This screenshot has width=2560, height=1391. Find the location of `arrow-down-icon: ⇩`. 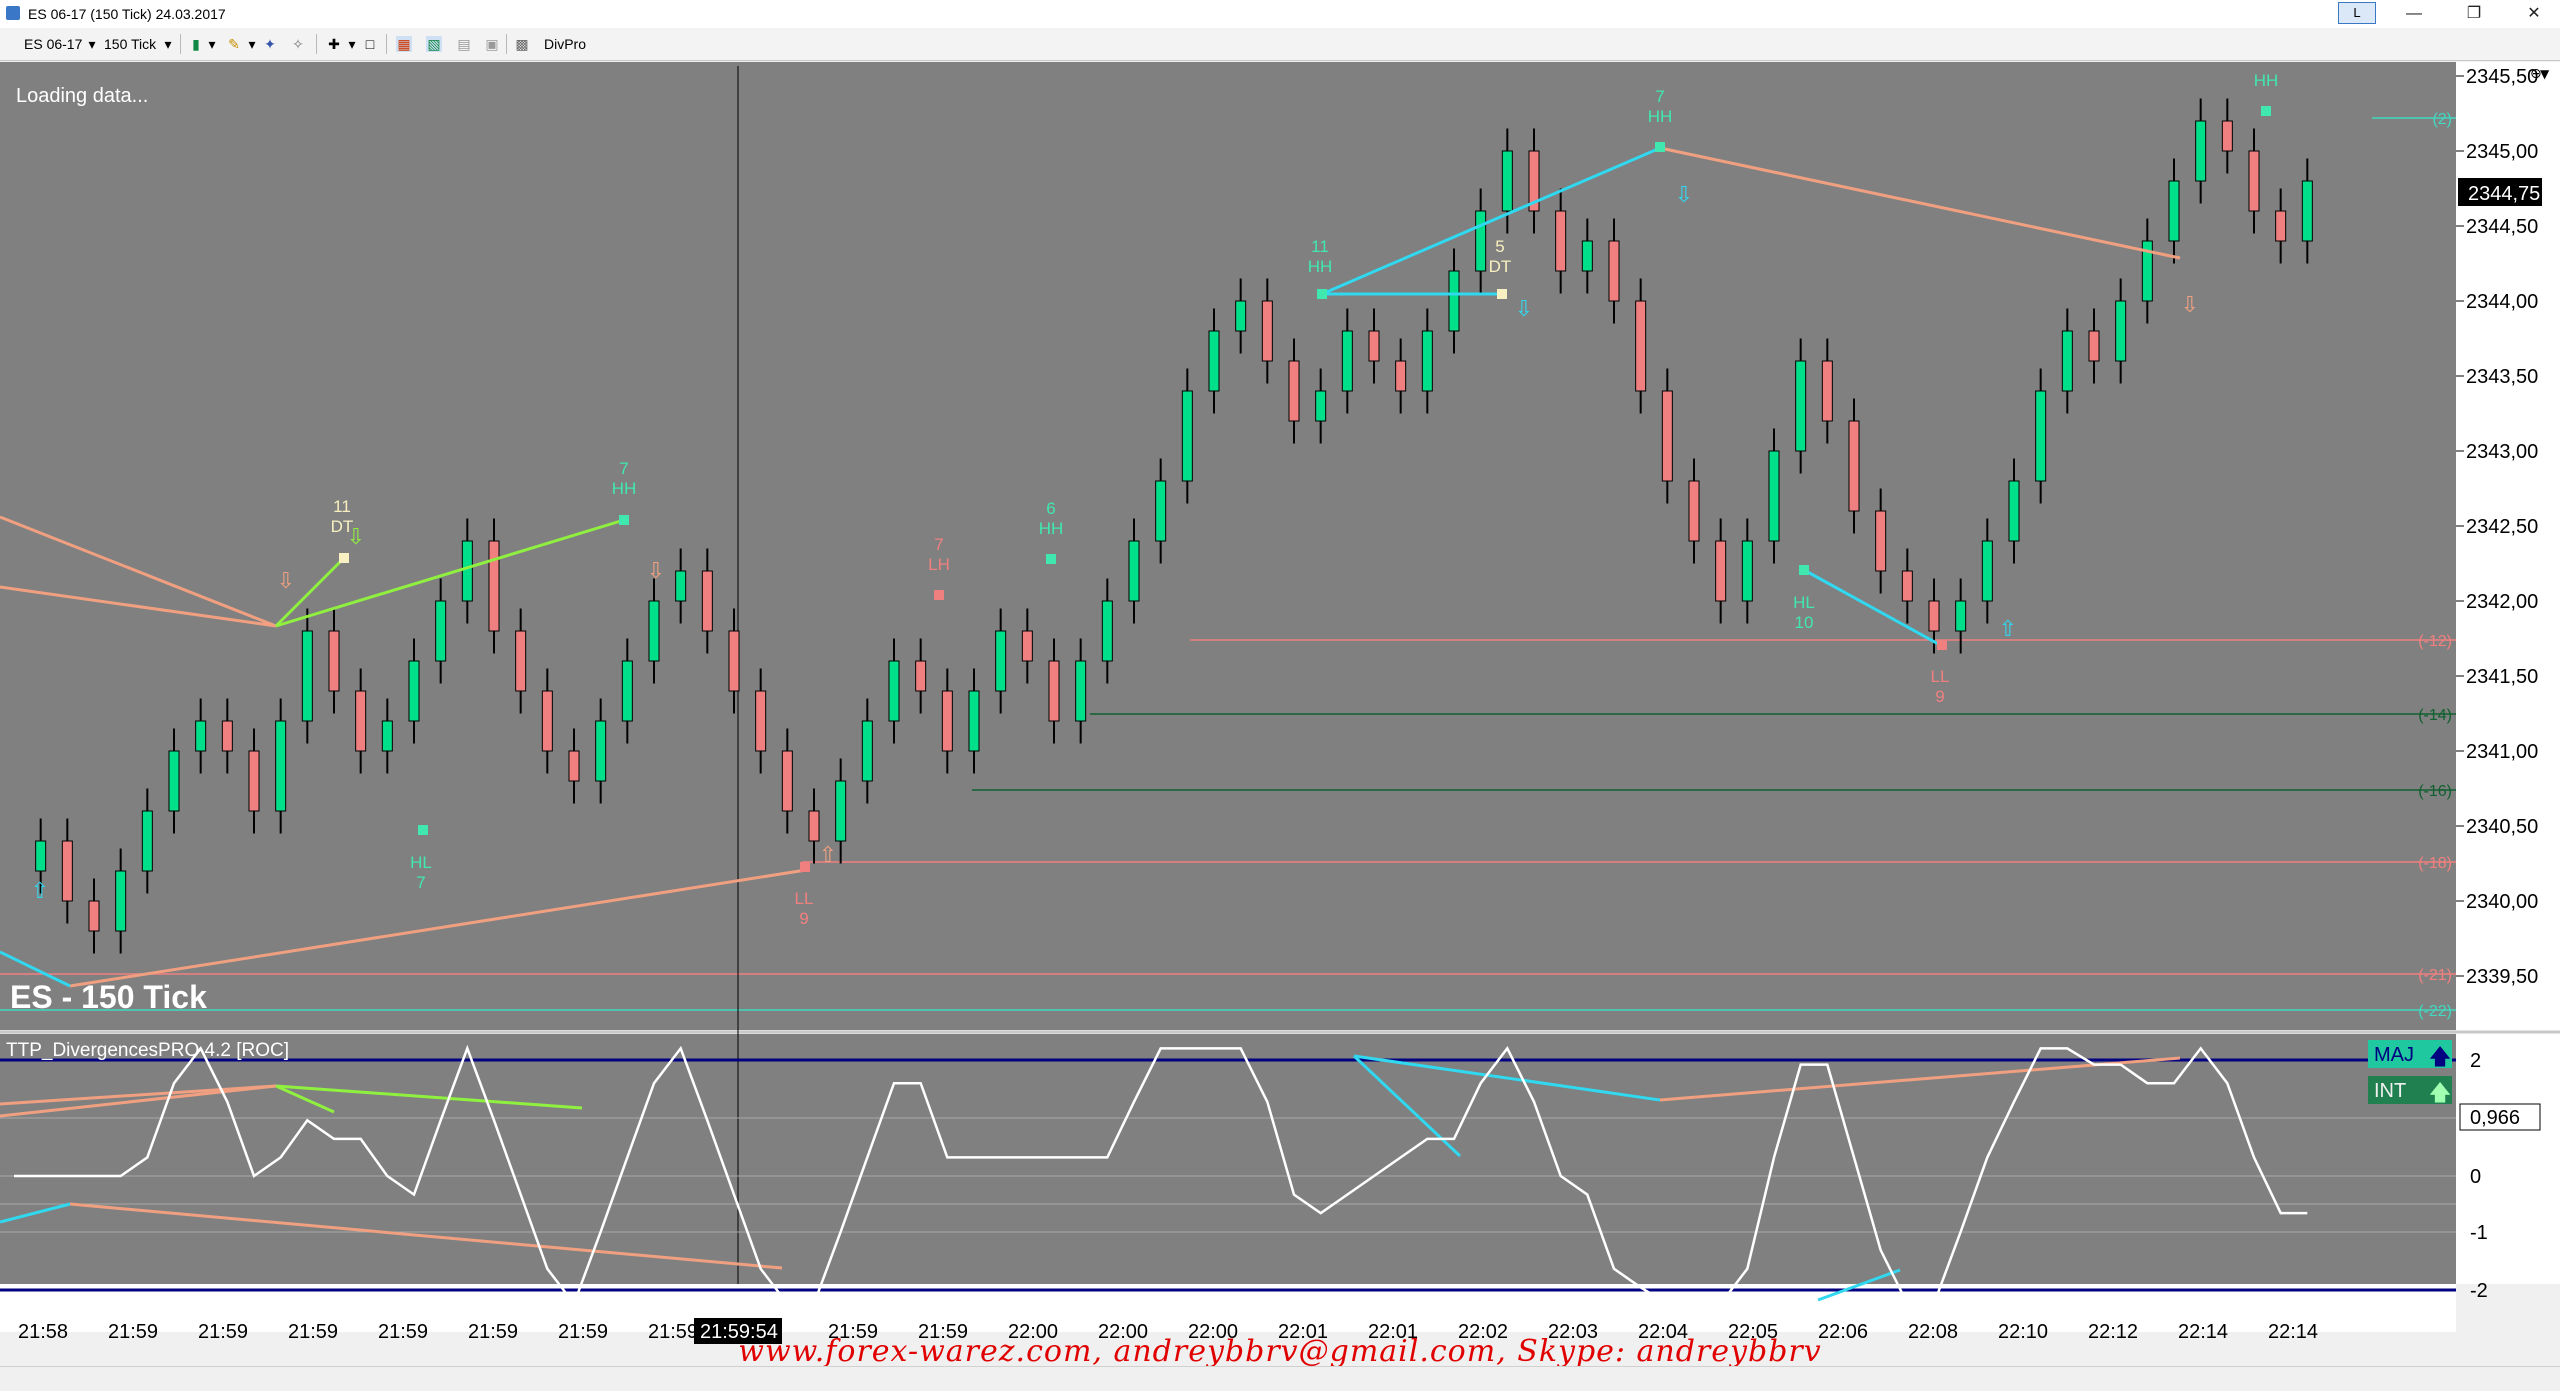

arrow-down-icon: ⇩ is located at coordinates (356, 537).